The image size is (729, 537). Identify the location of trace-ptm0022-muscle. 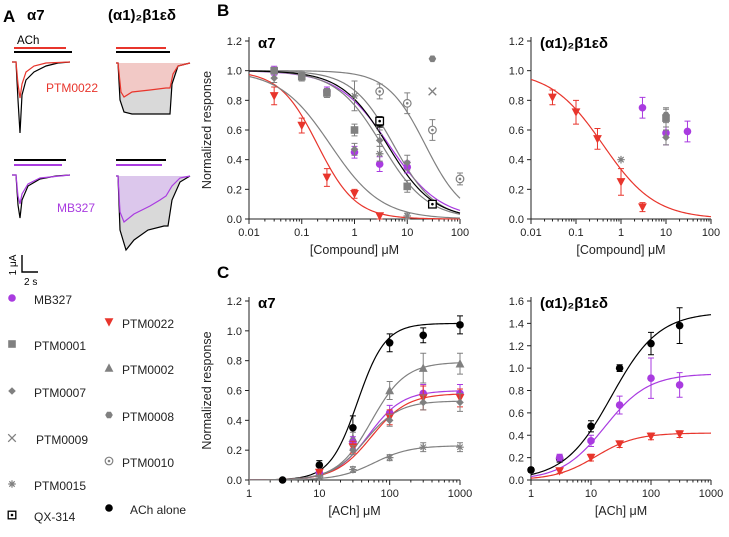
(153, 80).